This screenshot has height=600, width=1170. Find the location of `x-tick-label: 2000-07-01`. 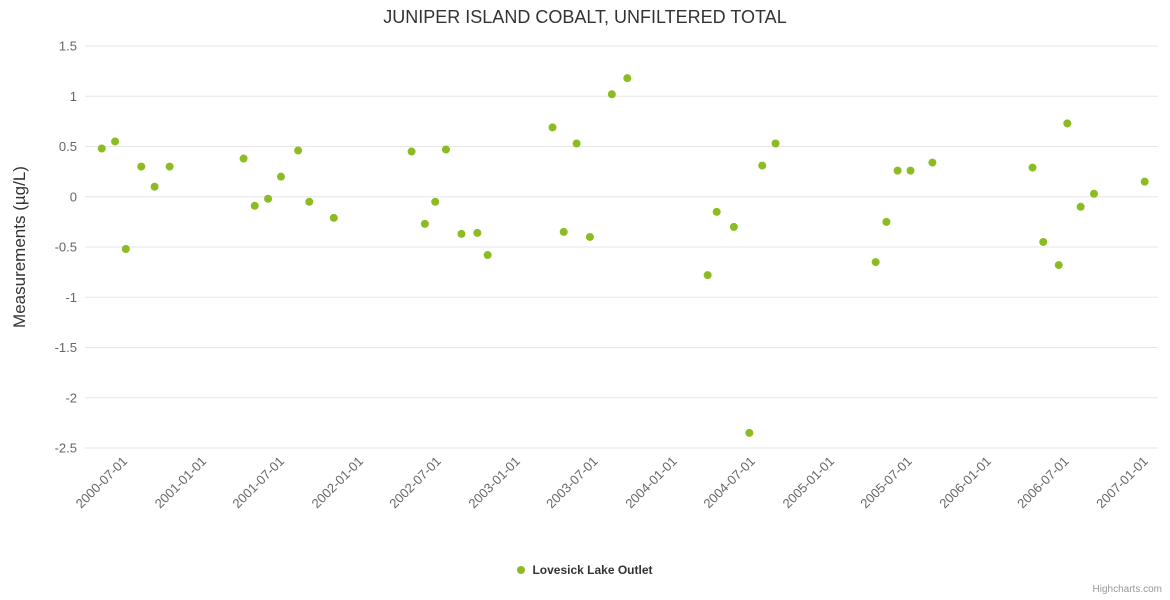

x-tick-label: 2000-07-01 is located at coordinates (102, 483).